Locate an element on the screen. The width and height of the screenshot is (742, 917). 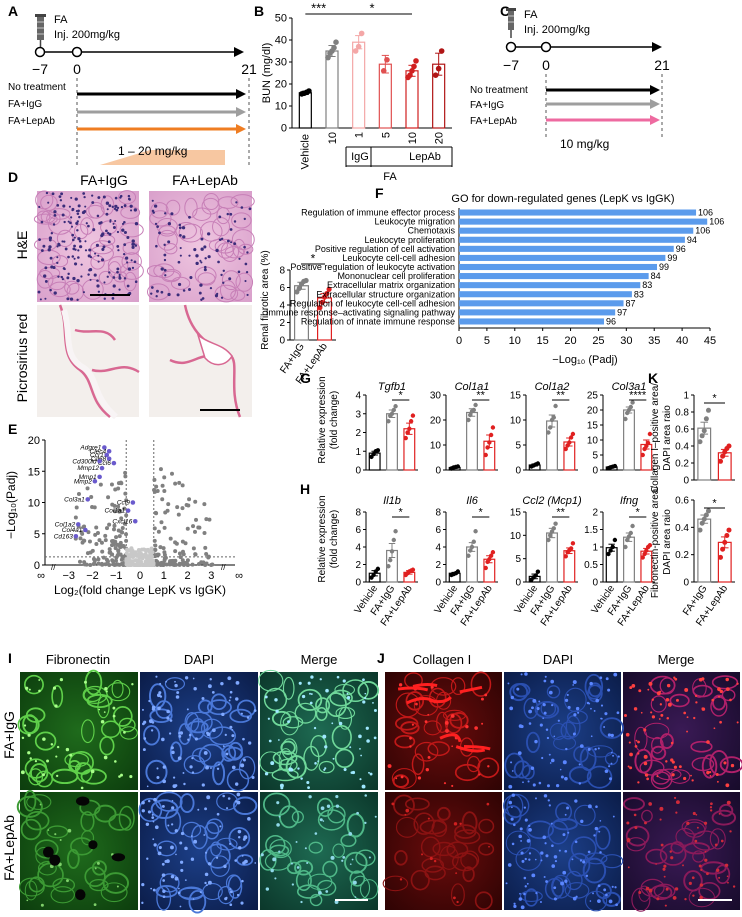
y-tick-label: 20 is located at coordinates (593, 411).